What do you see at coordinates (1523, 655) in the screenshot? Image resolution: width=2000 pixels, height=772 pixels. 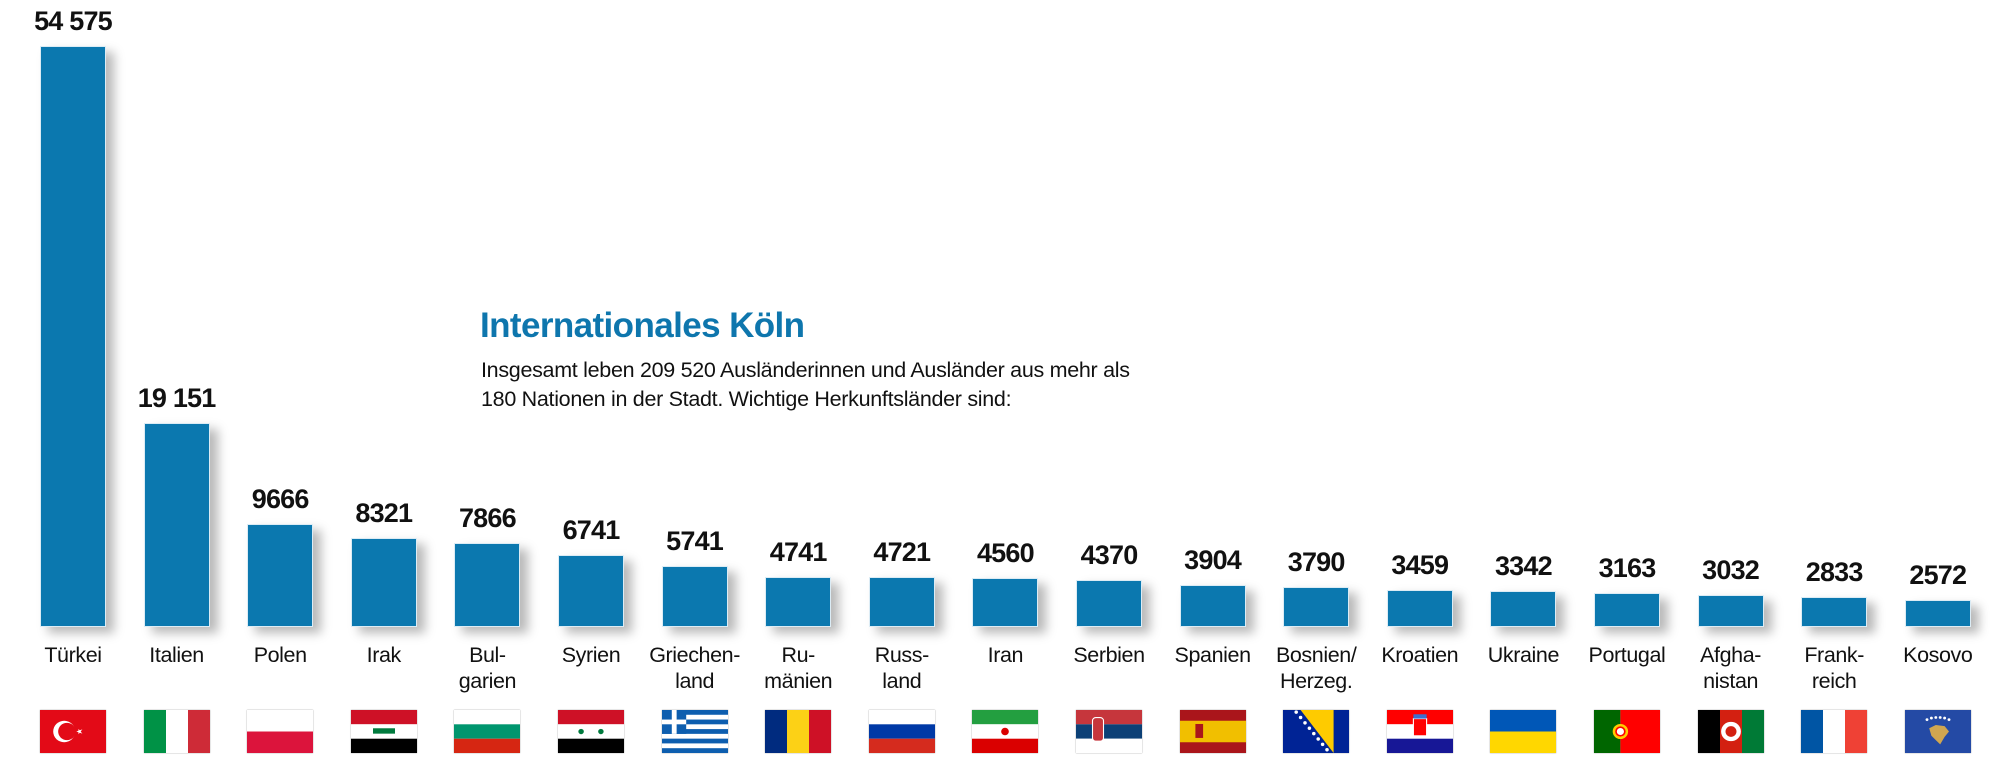 I see `category-label: Ukraine` at bounding box center [1523, 655].